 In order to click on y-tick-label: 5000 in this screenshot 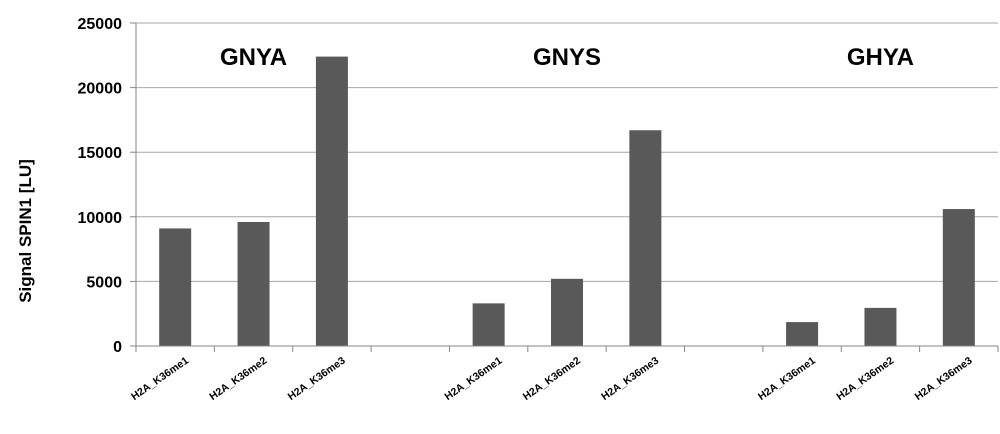, I will do `click(104, 282)`.